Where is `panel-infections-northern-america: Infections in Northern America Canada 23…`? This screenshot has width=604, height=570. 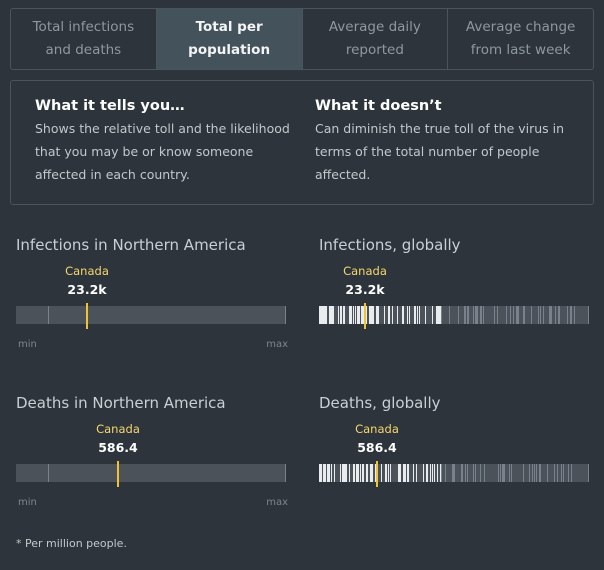
panel-infections-northern-america: Infections in Northern America Canada 23… is located at coordinates (152, 301).